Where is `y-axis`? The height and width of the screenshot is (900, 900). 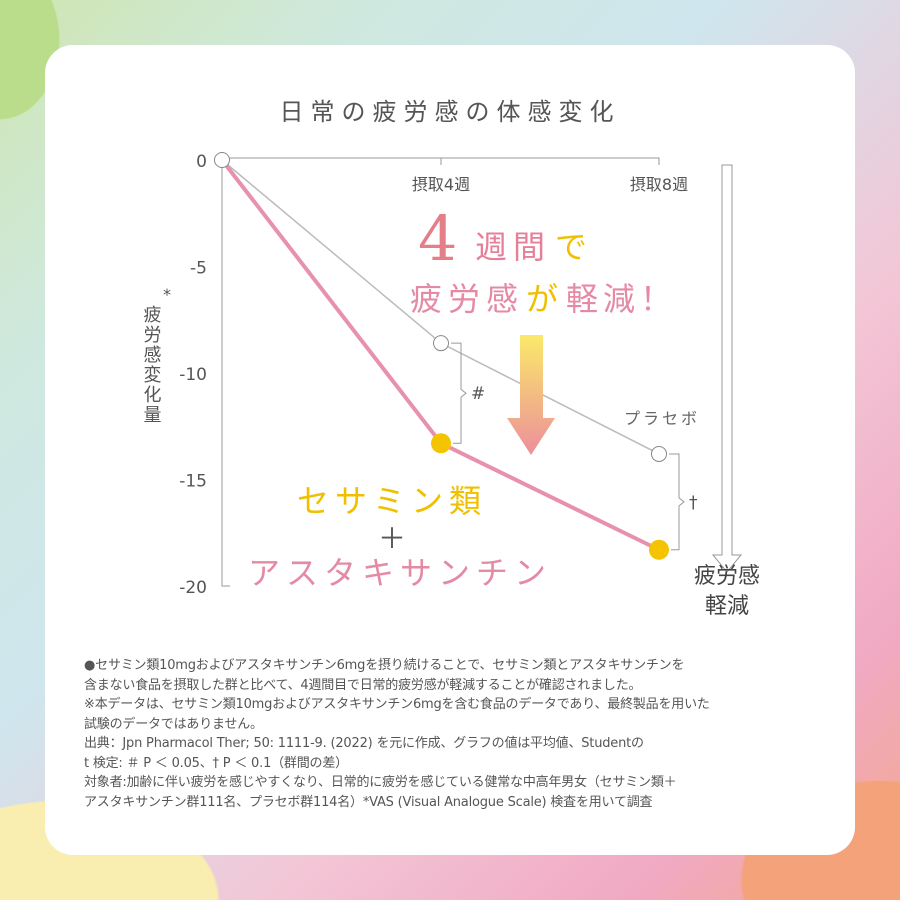
y-axis is located at coordinates (225, 373).